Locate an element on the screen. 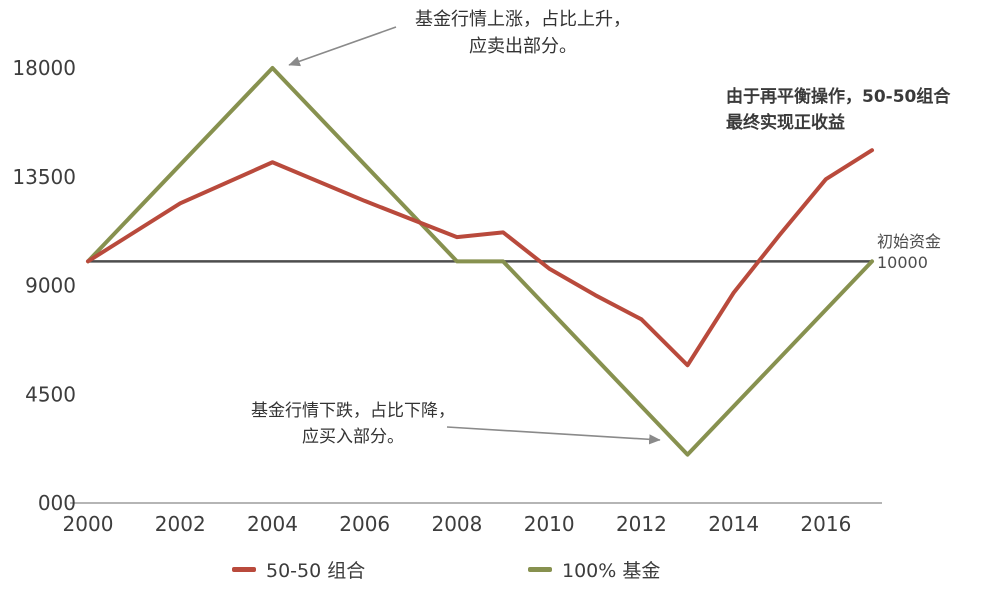  baseline-label-title: 初始资金 is located at coordinates (909, 241).